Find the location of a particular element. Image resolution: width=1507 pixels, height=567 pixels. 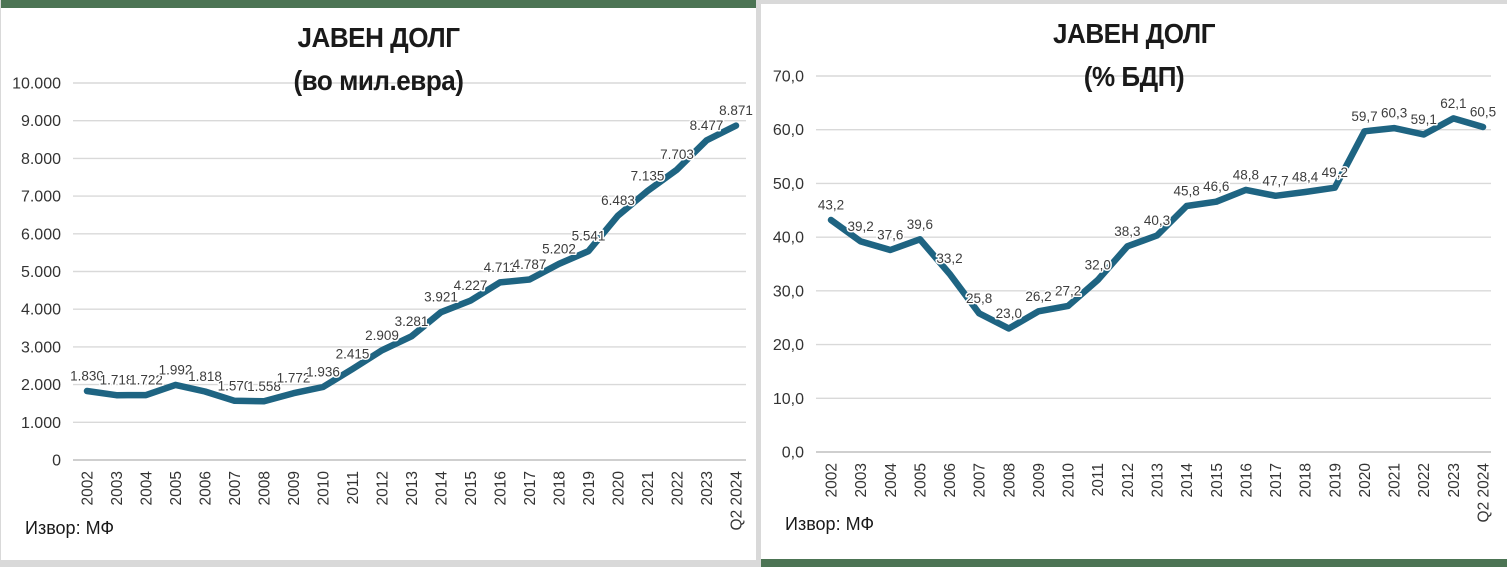

chart-title-pct-gdp: ЈАВЕН ДОЛГ (% БДП) is located at coordinates (1134, 55).